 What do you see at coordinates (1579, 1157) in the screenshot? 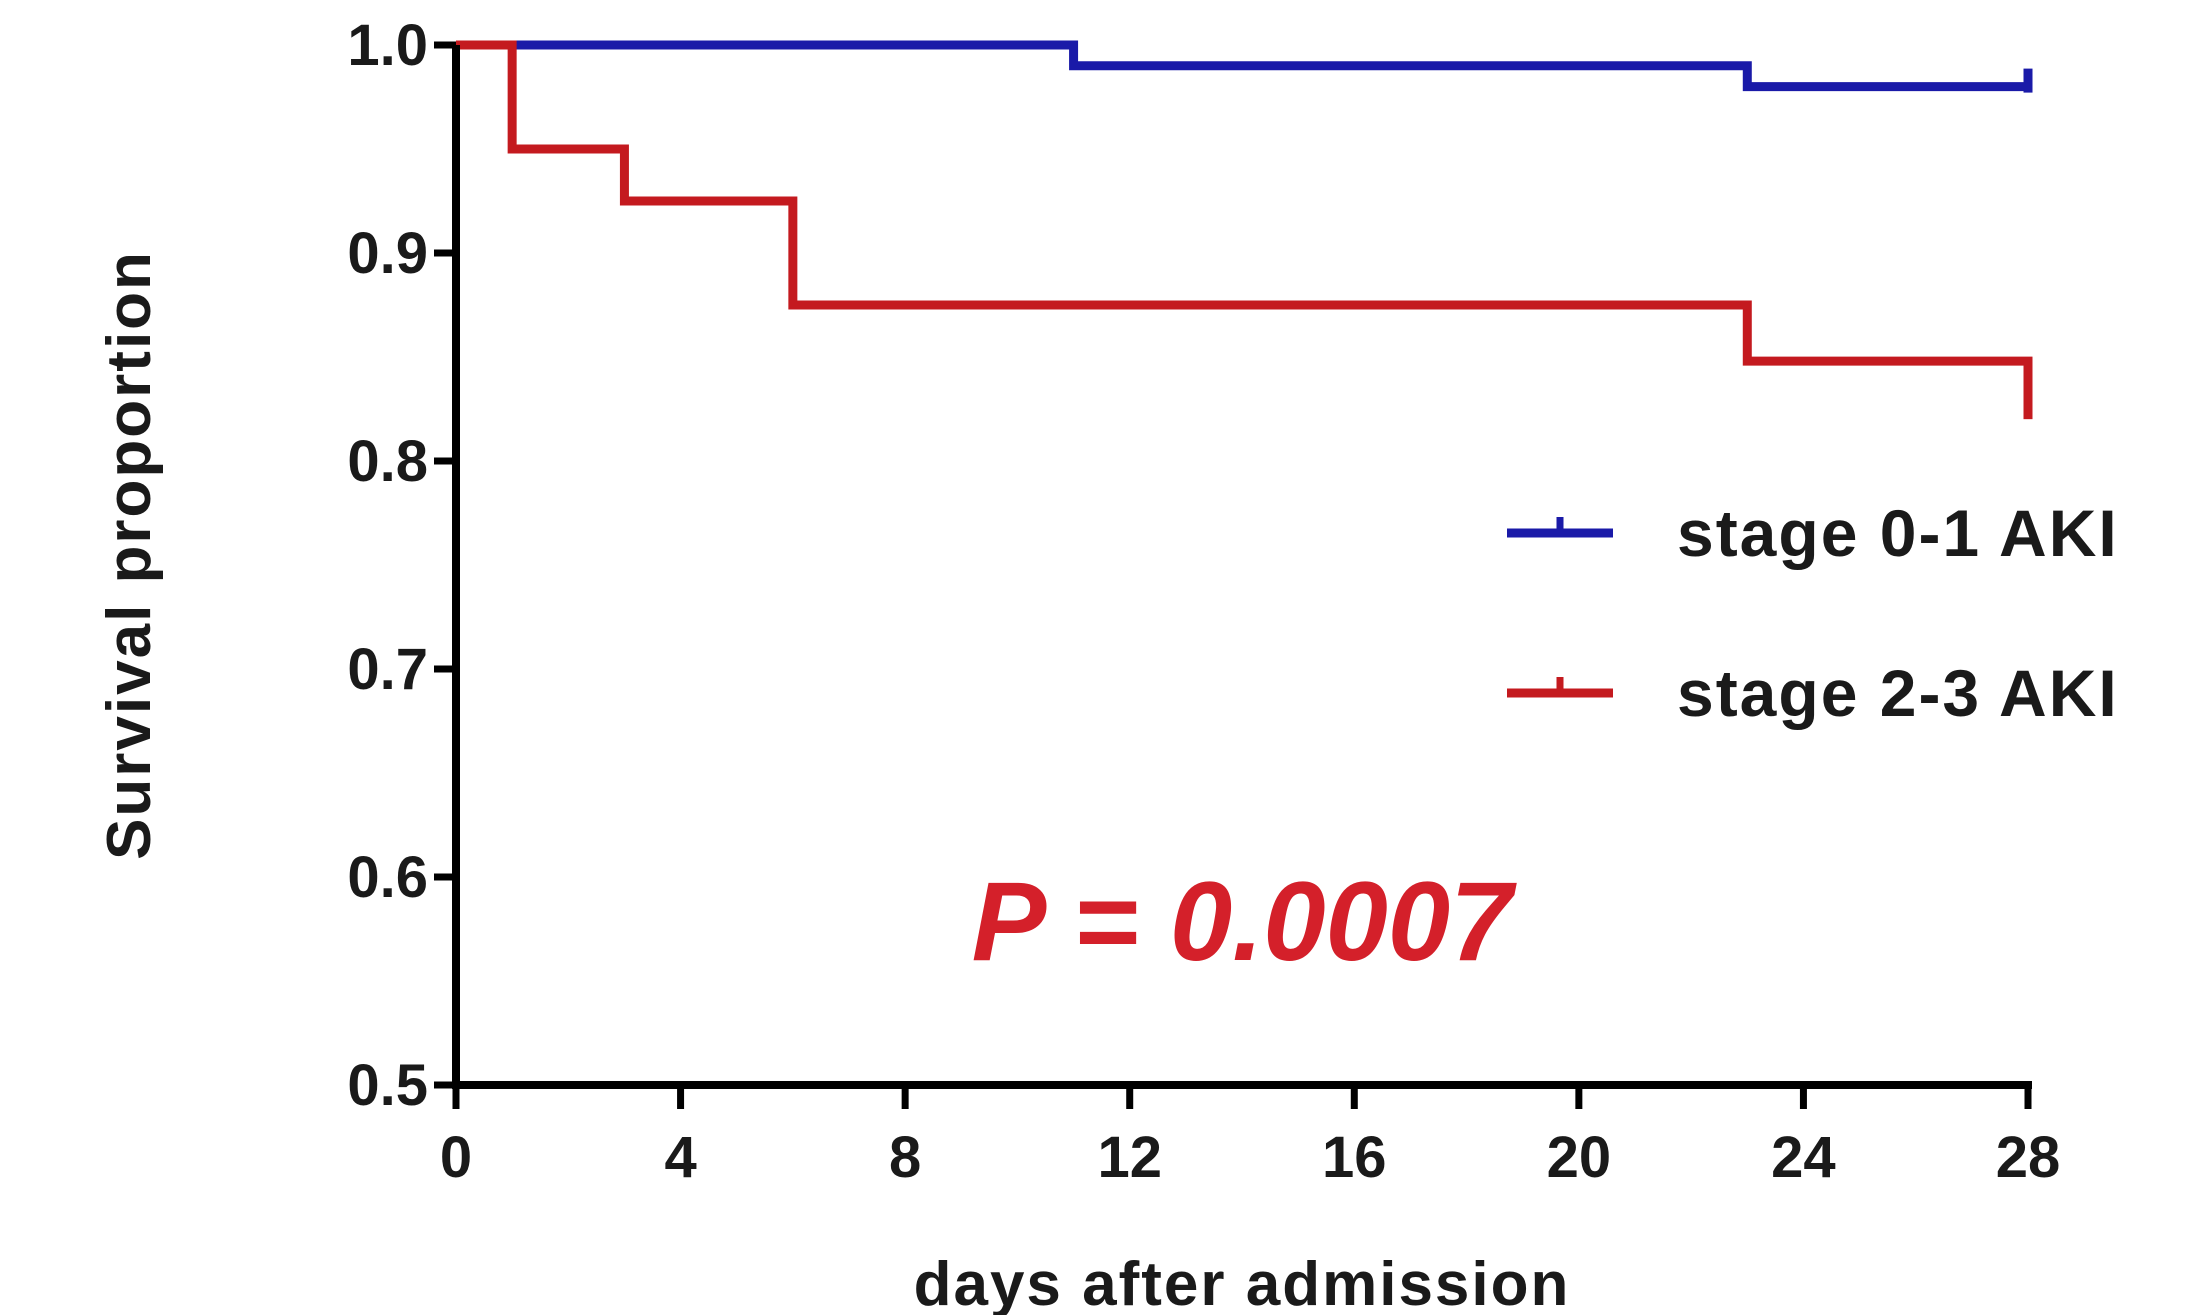
I see `x-tick-label: 20` at bounding box center [1579, 1157].